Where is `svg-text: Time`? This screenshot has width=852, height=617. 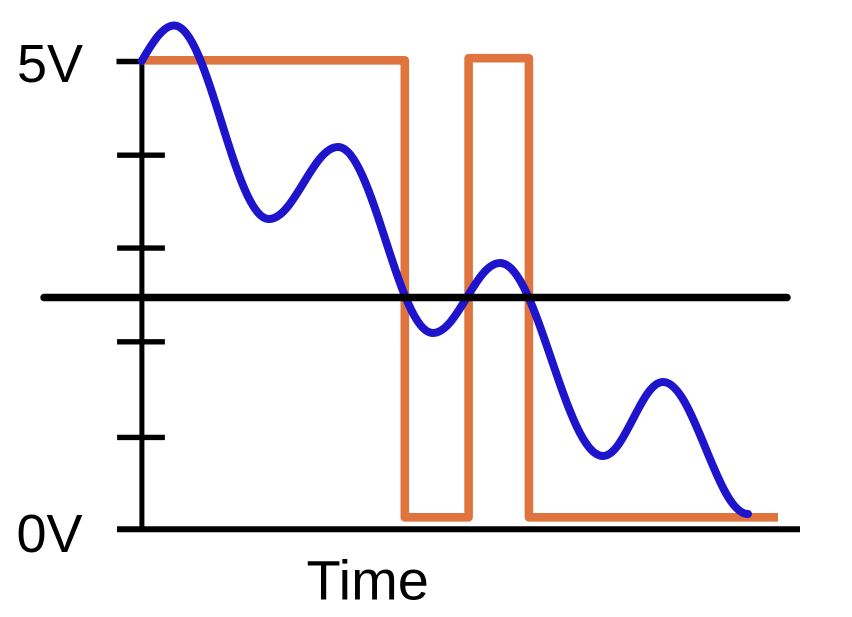 svg-text: Time is located at coordinates (368, 580).